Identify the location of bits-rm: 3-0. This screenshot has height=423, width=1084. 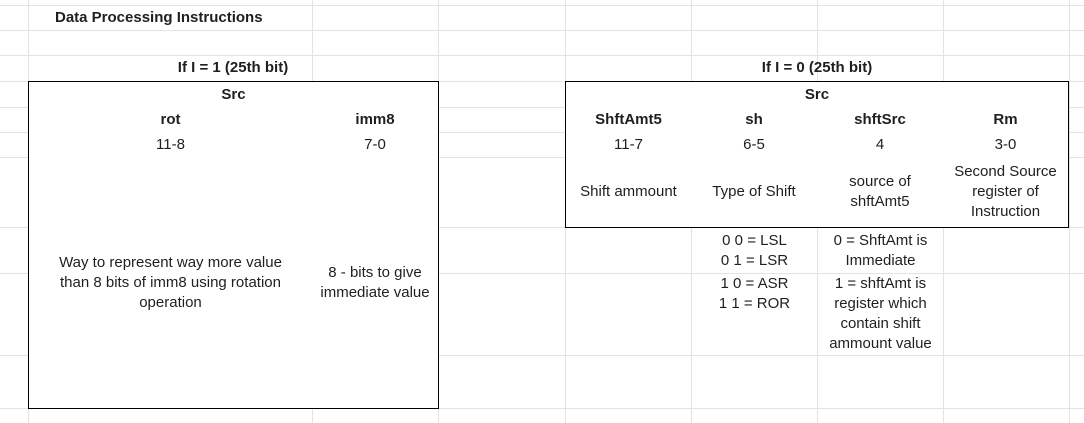
(1006, 145).